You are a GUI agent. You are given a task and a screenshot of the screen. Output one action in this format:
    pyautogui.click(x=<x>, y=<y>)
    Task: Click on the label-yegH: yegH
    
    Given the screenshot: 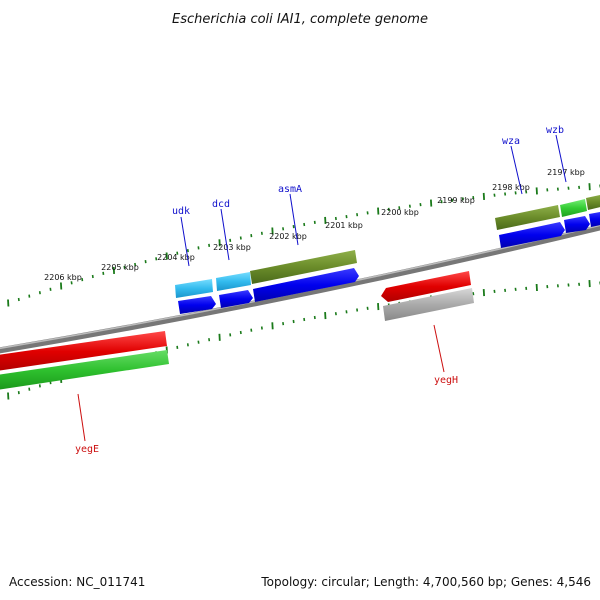 What is the action you would take?
    pyautogui.click(x=446, y=380)
    